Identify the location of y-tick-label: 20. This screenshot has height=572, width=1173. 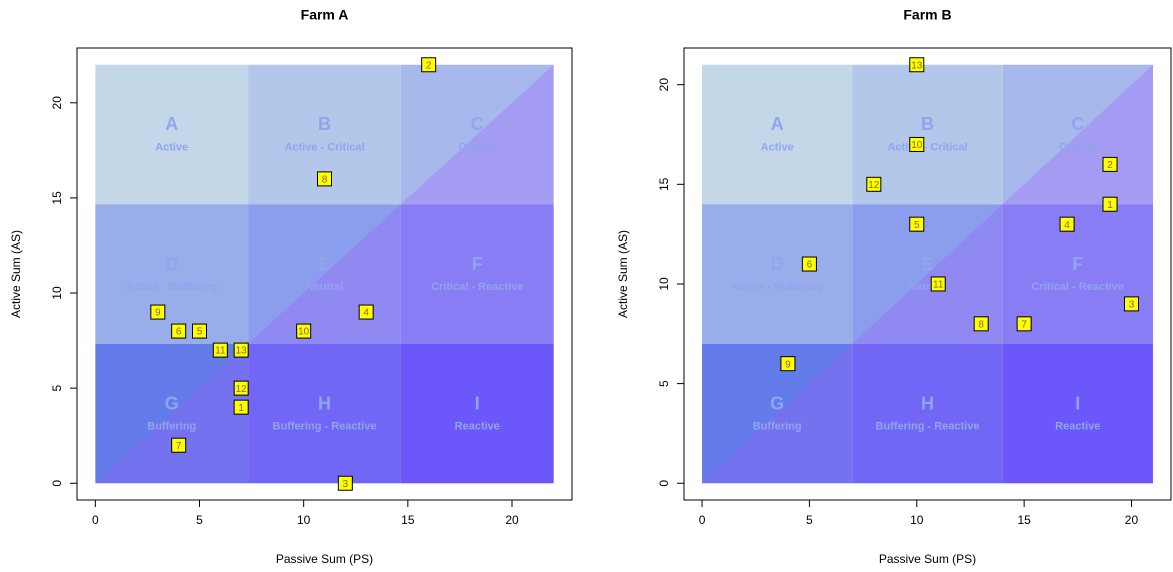
(664, 85).